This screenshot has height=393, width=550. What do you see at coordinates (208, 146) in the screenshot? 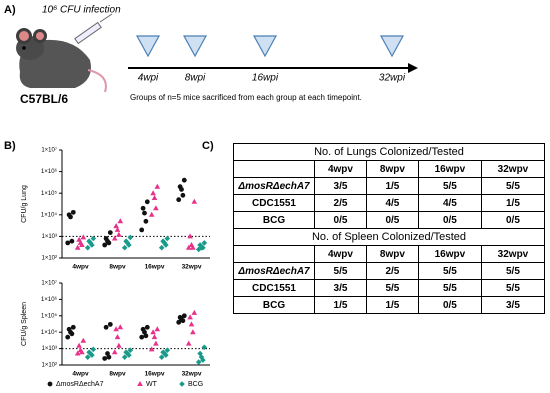
I see `panel-label: C)` at bounding box center [208, 146].